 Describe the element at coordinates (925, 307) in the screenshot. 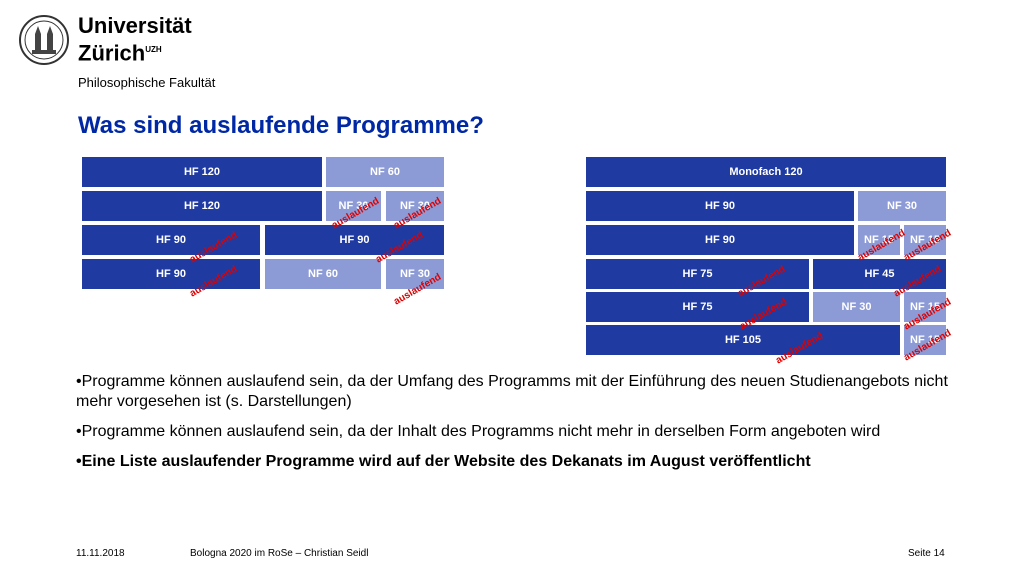

I see `right-r5-block-c: NF 15` at that location.